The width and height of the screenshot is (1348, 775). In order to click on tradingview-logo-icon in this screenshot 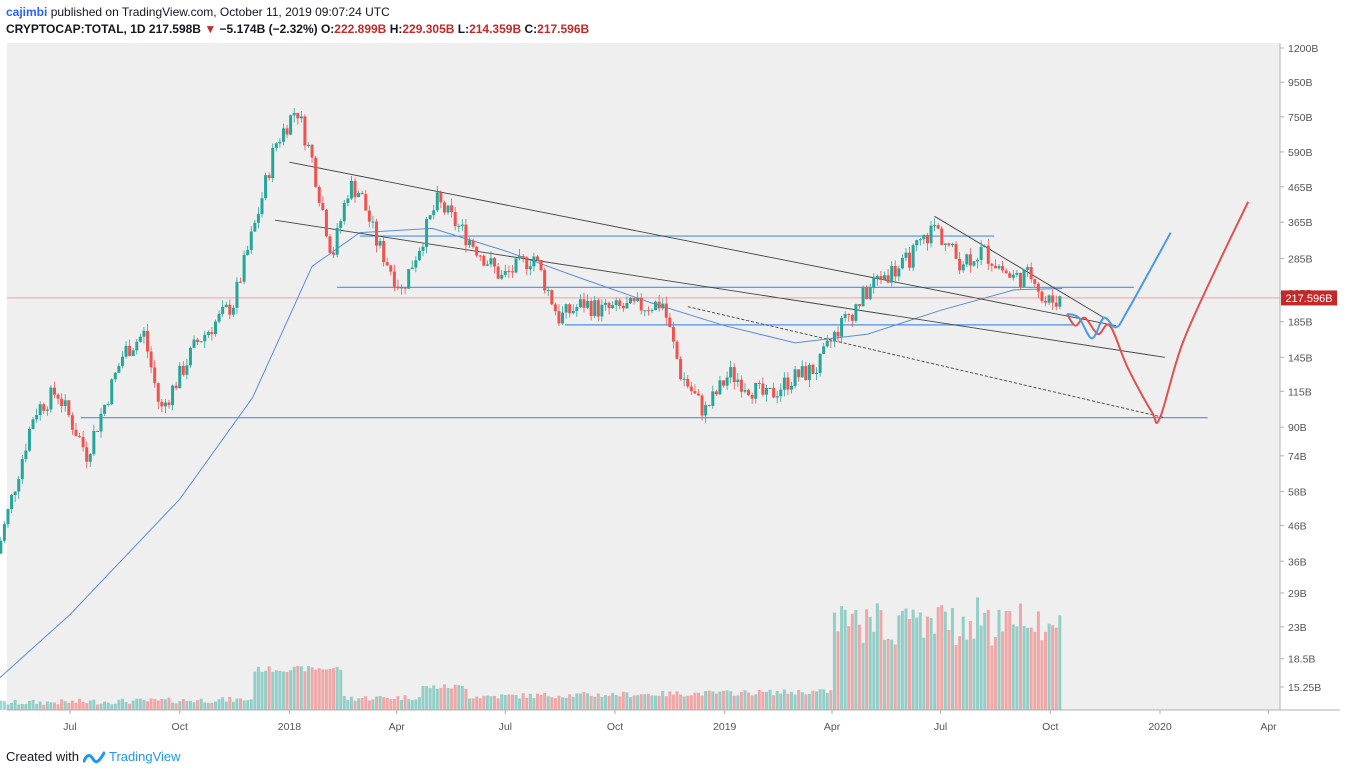, I will do `click(93, 757)`.